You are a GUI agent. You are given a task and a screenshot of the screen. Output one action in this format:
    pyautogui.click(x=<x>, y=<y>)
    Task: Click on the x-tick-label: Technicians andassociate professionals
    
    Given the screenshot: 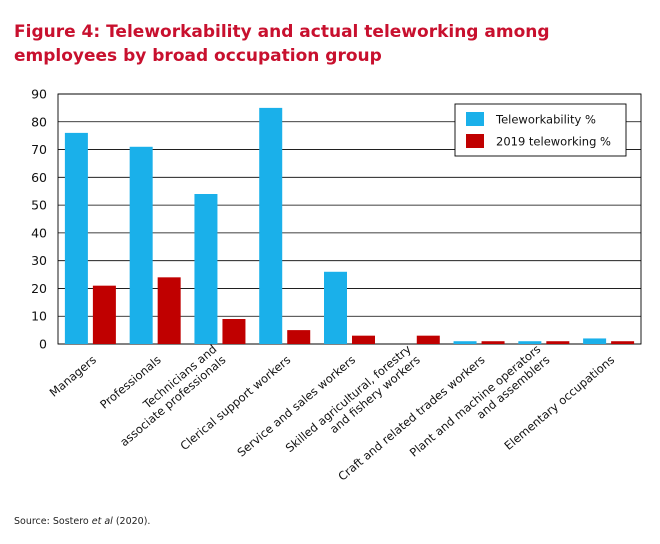 What is the action you would take?
    pyautogui.click(x=168, y=395)
    